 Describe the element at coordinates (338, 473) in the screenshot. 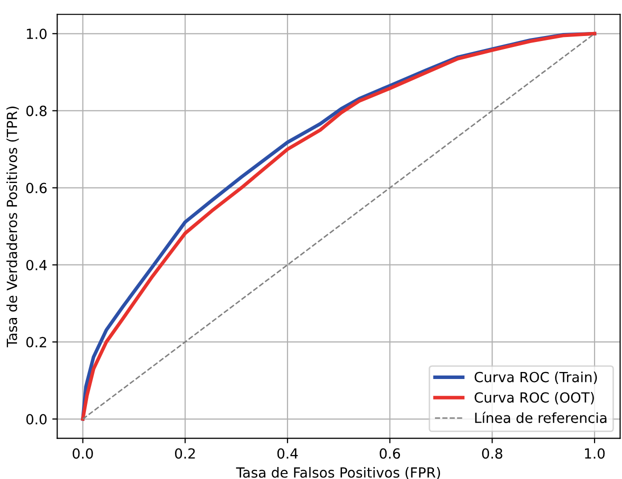

I see `x-axis-title: Tasa de Falsos Positivos (FPR)` at that location.